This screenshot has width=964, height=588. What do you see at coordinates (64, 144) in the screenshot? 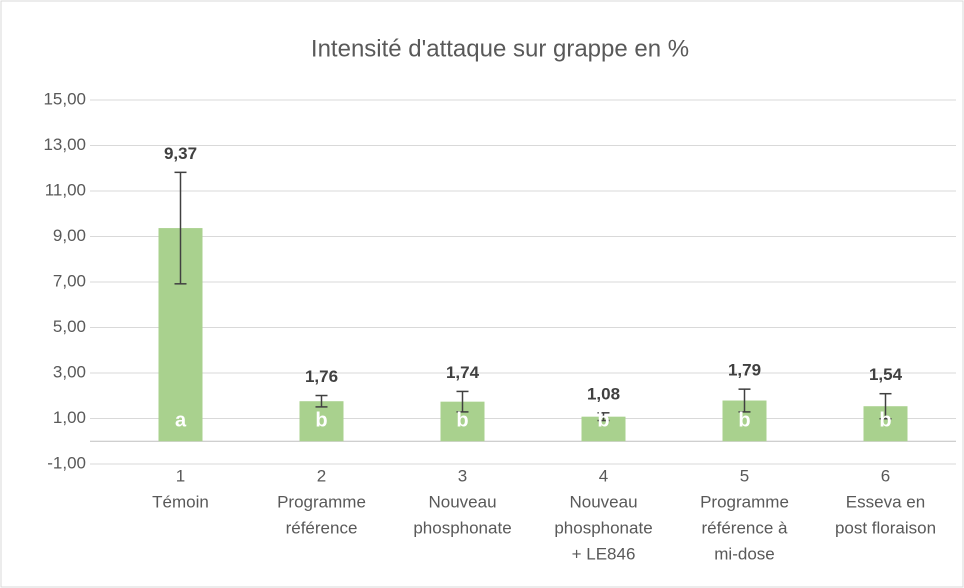
I see `y-tick-label: 13,00` at bounding box center [64, 144].